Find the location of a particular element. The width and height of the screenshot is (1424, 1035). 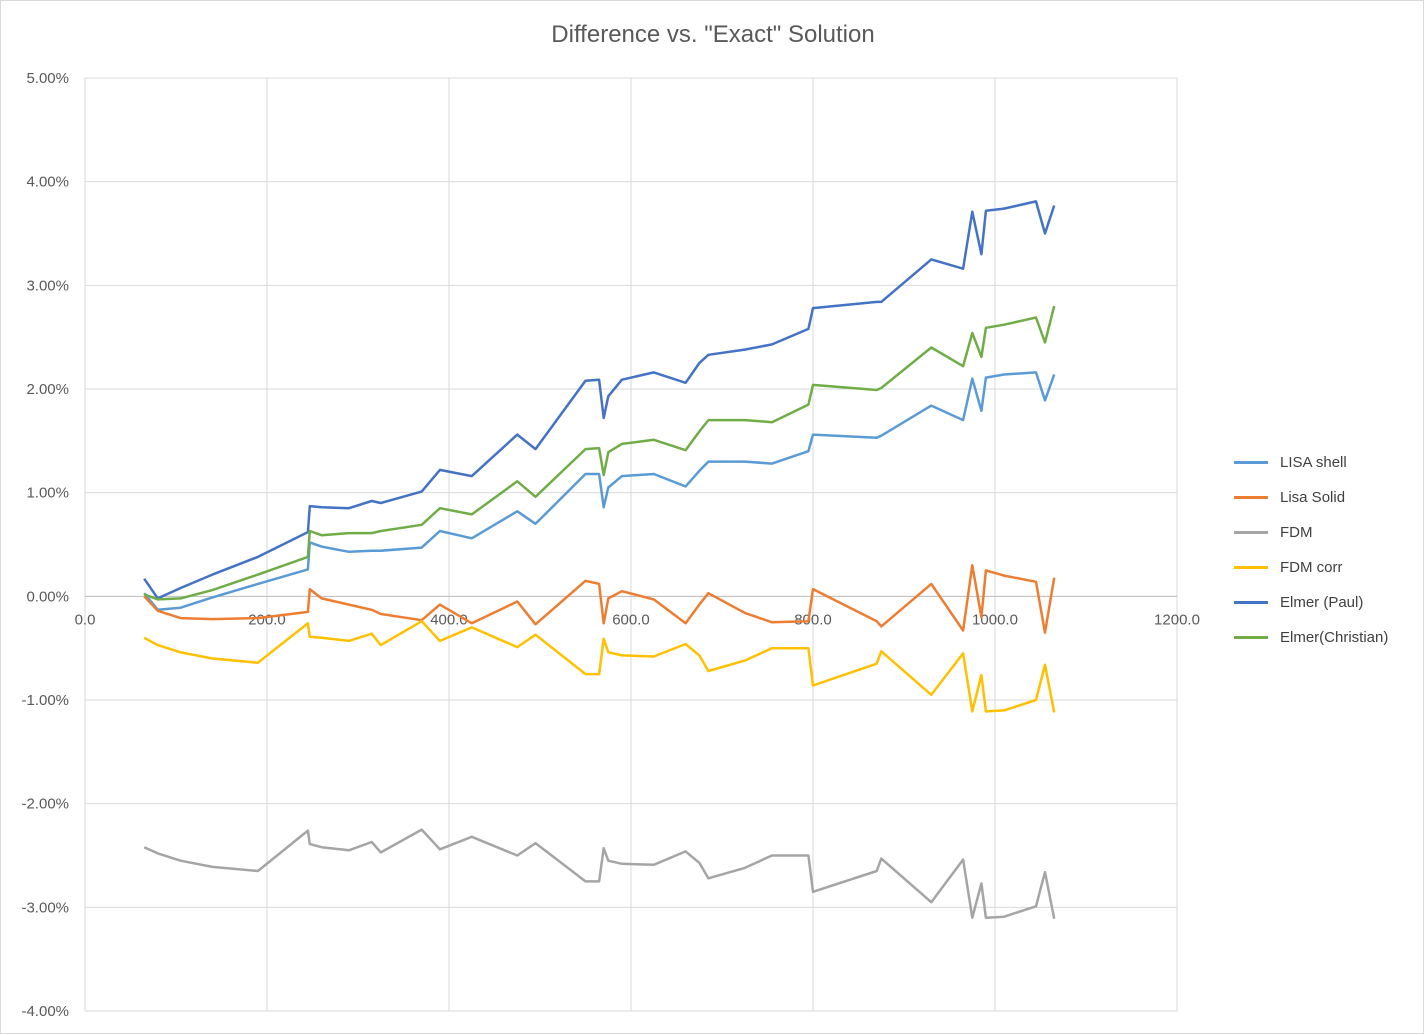

legend-item: FDM corr is located at coordinates (1311, 567).